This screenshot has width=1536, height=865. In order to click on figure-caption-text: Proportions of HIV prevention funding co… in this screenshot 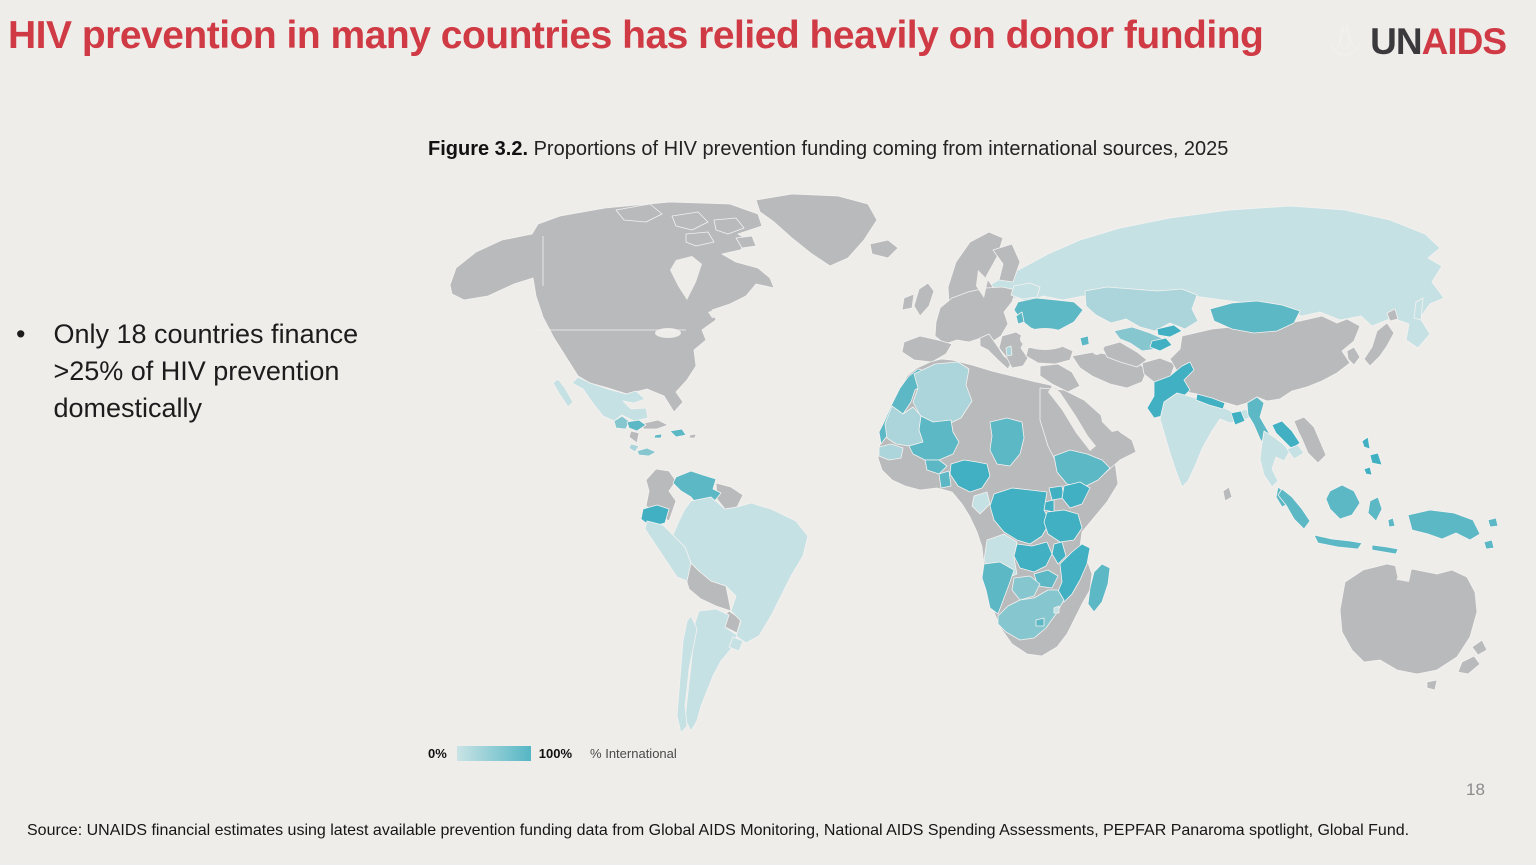, I will do `click(878, 149)`.